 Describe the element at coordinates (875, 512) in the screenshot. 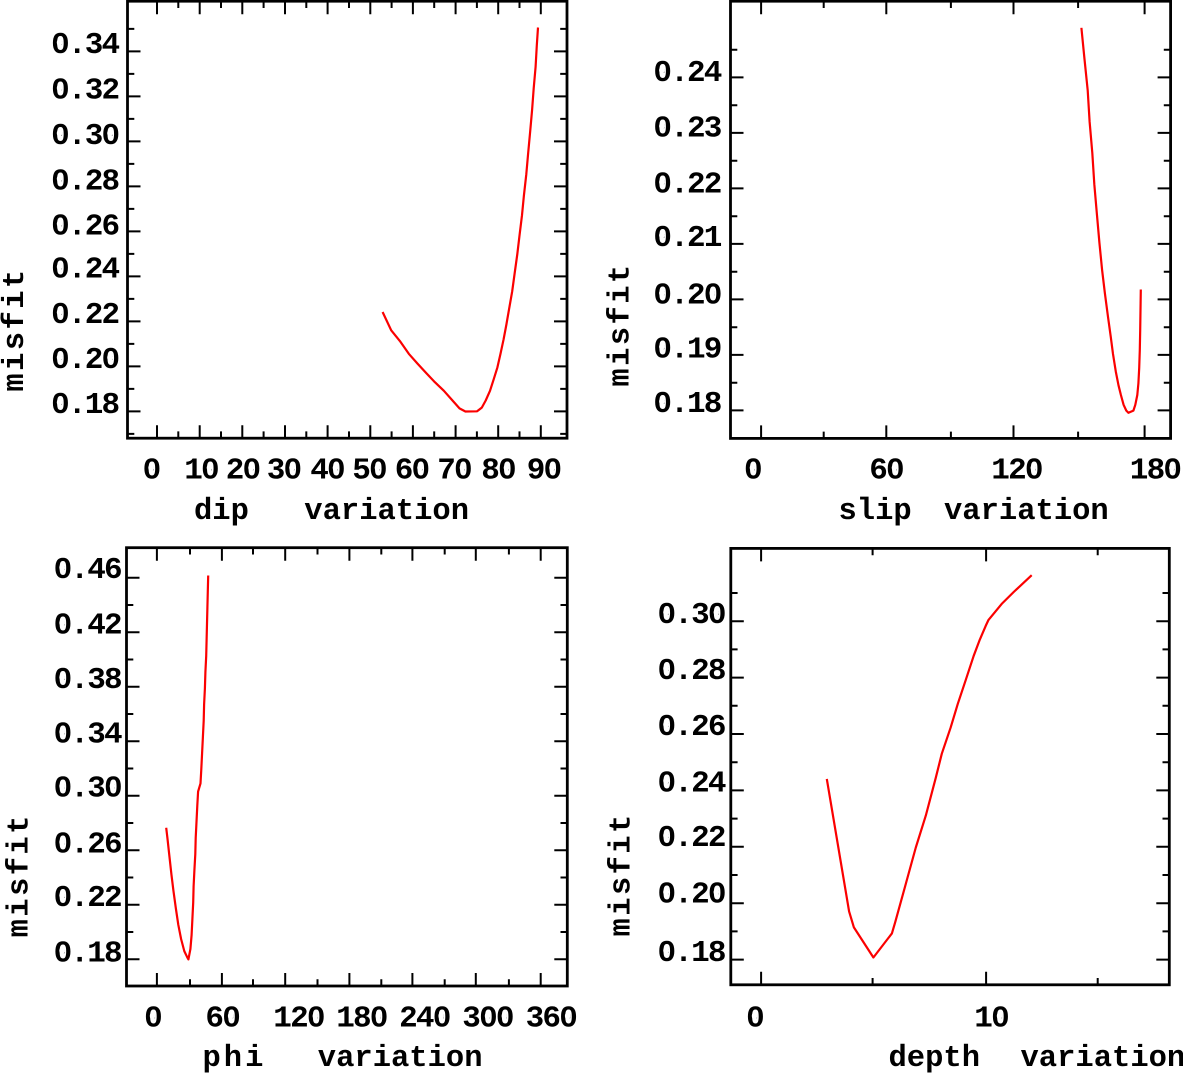

I see `svg-text: slip` at that location.